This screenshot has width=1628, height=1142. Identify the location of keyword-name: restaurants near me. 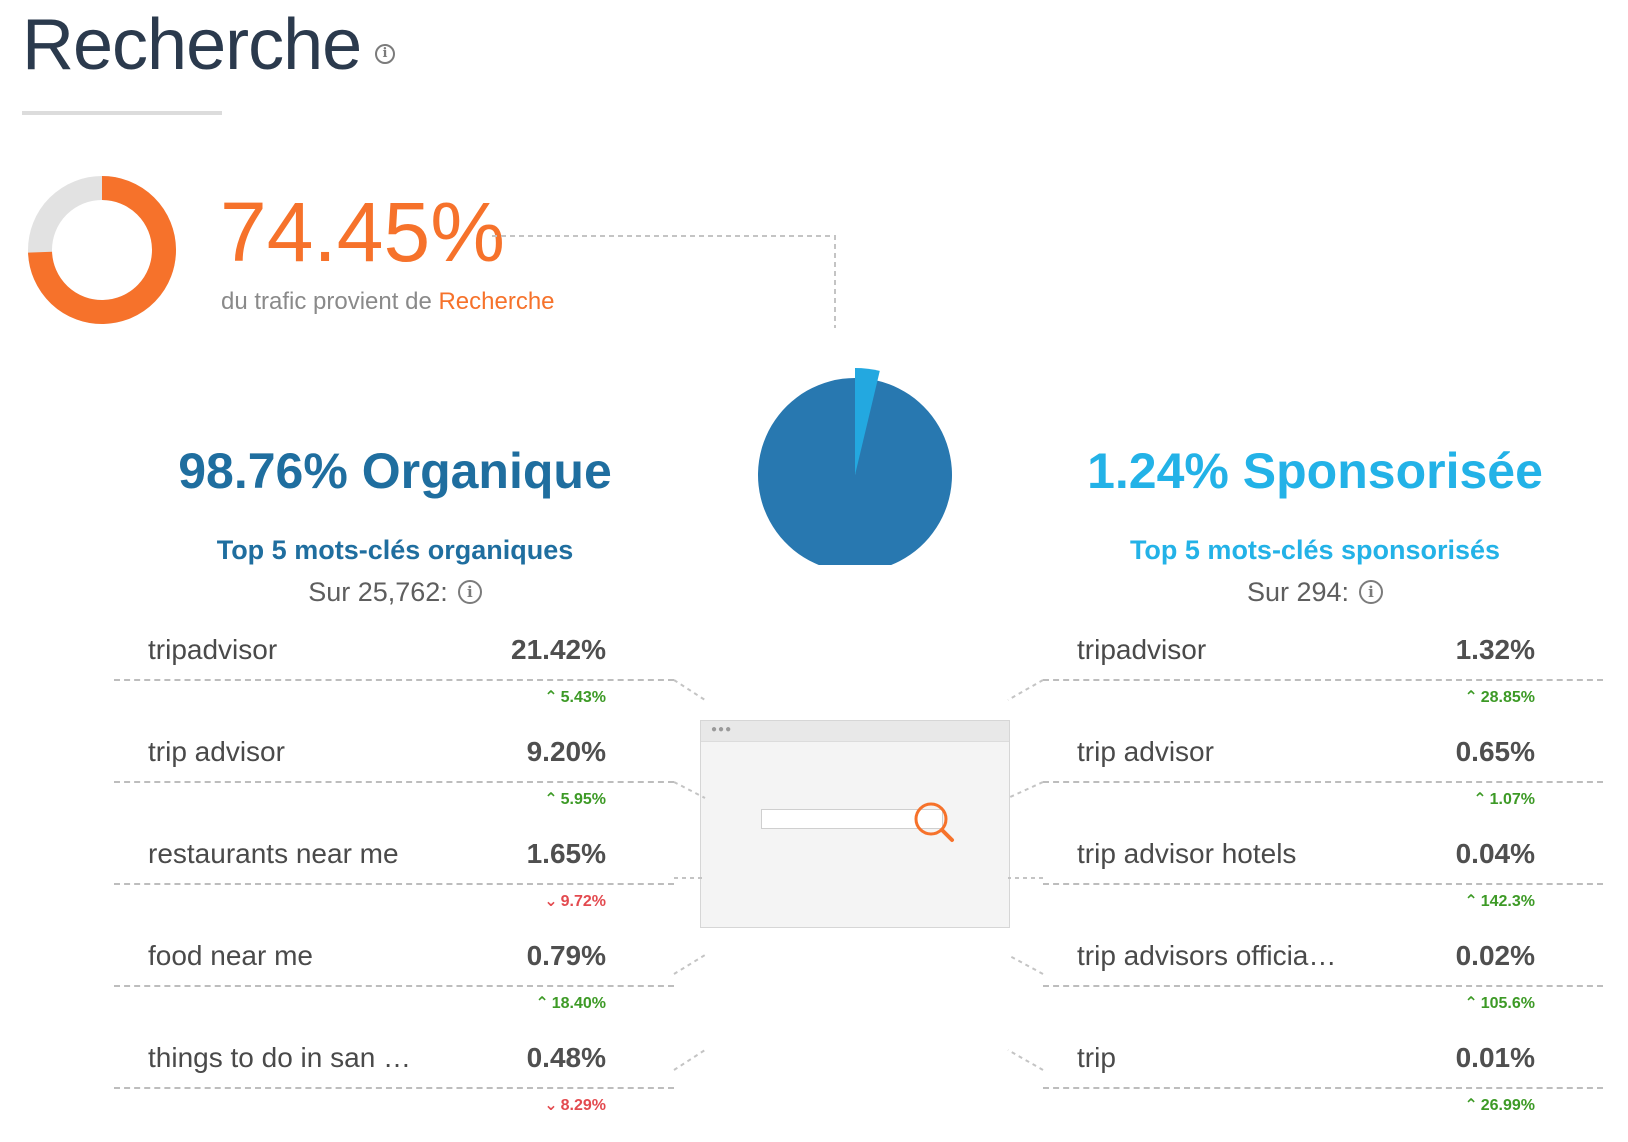
(273, 853).